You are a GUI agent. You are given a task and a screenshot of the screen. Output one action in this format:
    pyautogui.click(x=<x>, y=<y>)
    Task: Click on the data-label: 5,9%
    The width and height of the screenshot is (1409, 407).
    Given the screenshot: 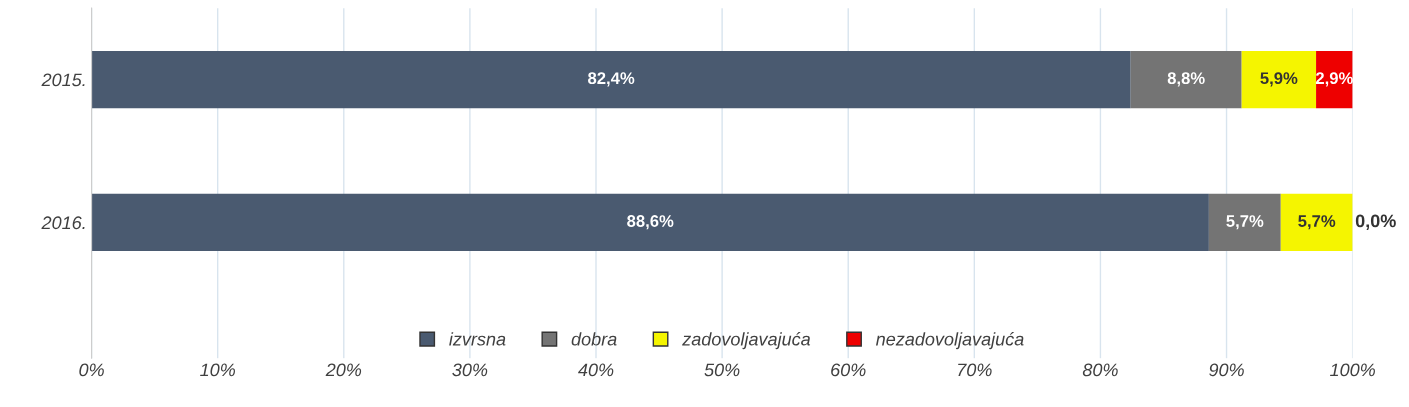 What is the action you would take?
    pyautogui.click(x=1279, y=79)
    